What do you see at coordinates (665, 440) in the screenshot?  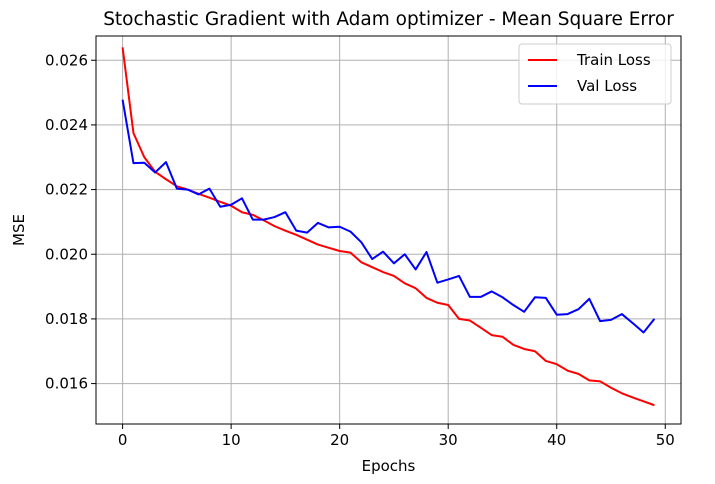 I see `x-tick-label: 50` at bounding box center [665, 440].